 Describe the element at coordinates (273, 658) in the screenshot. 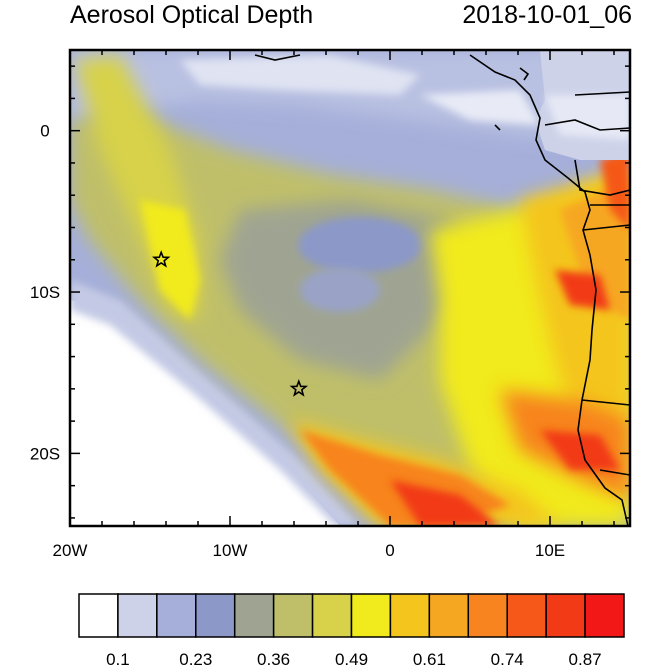

I see `colorbar-label: 0.36` at that location.